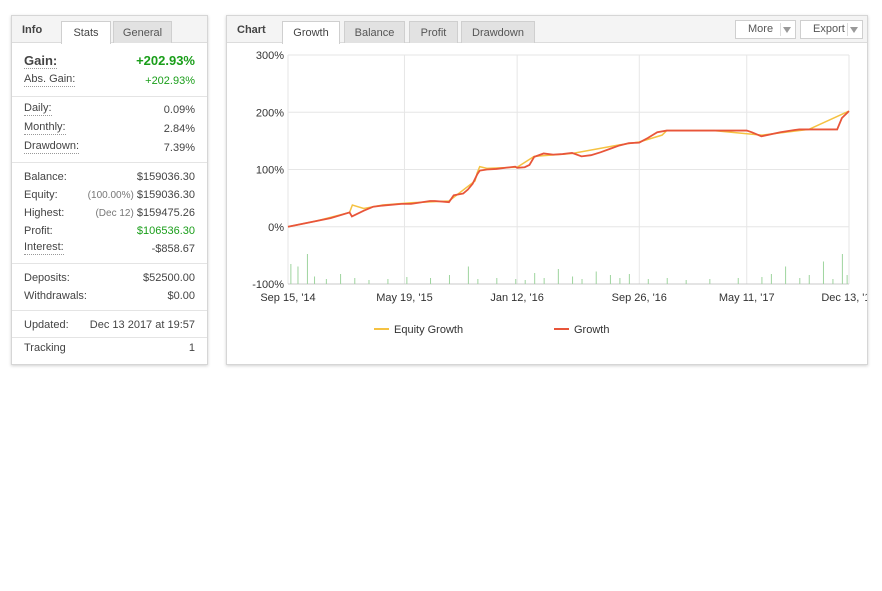  Describe the element at coordinates (747, 298) in the screenshot. I see `x-tick-label: May 11, '17` at that location.